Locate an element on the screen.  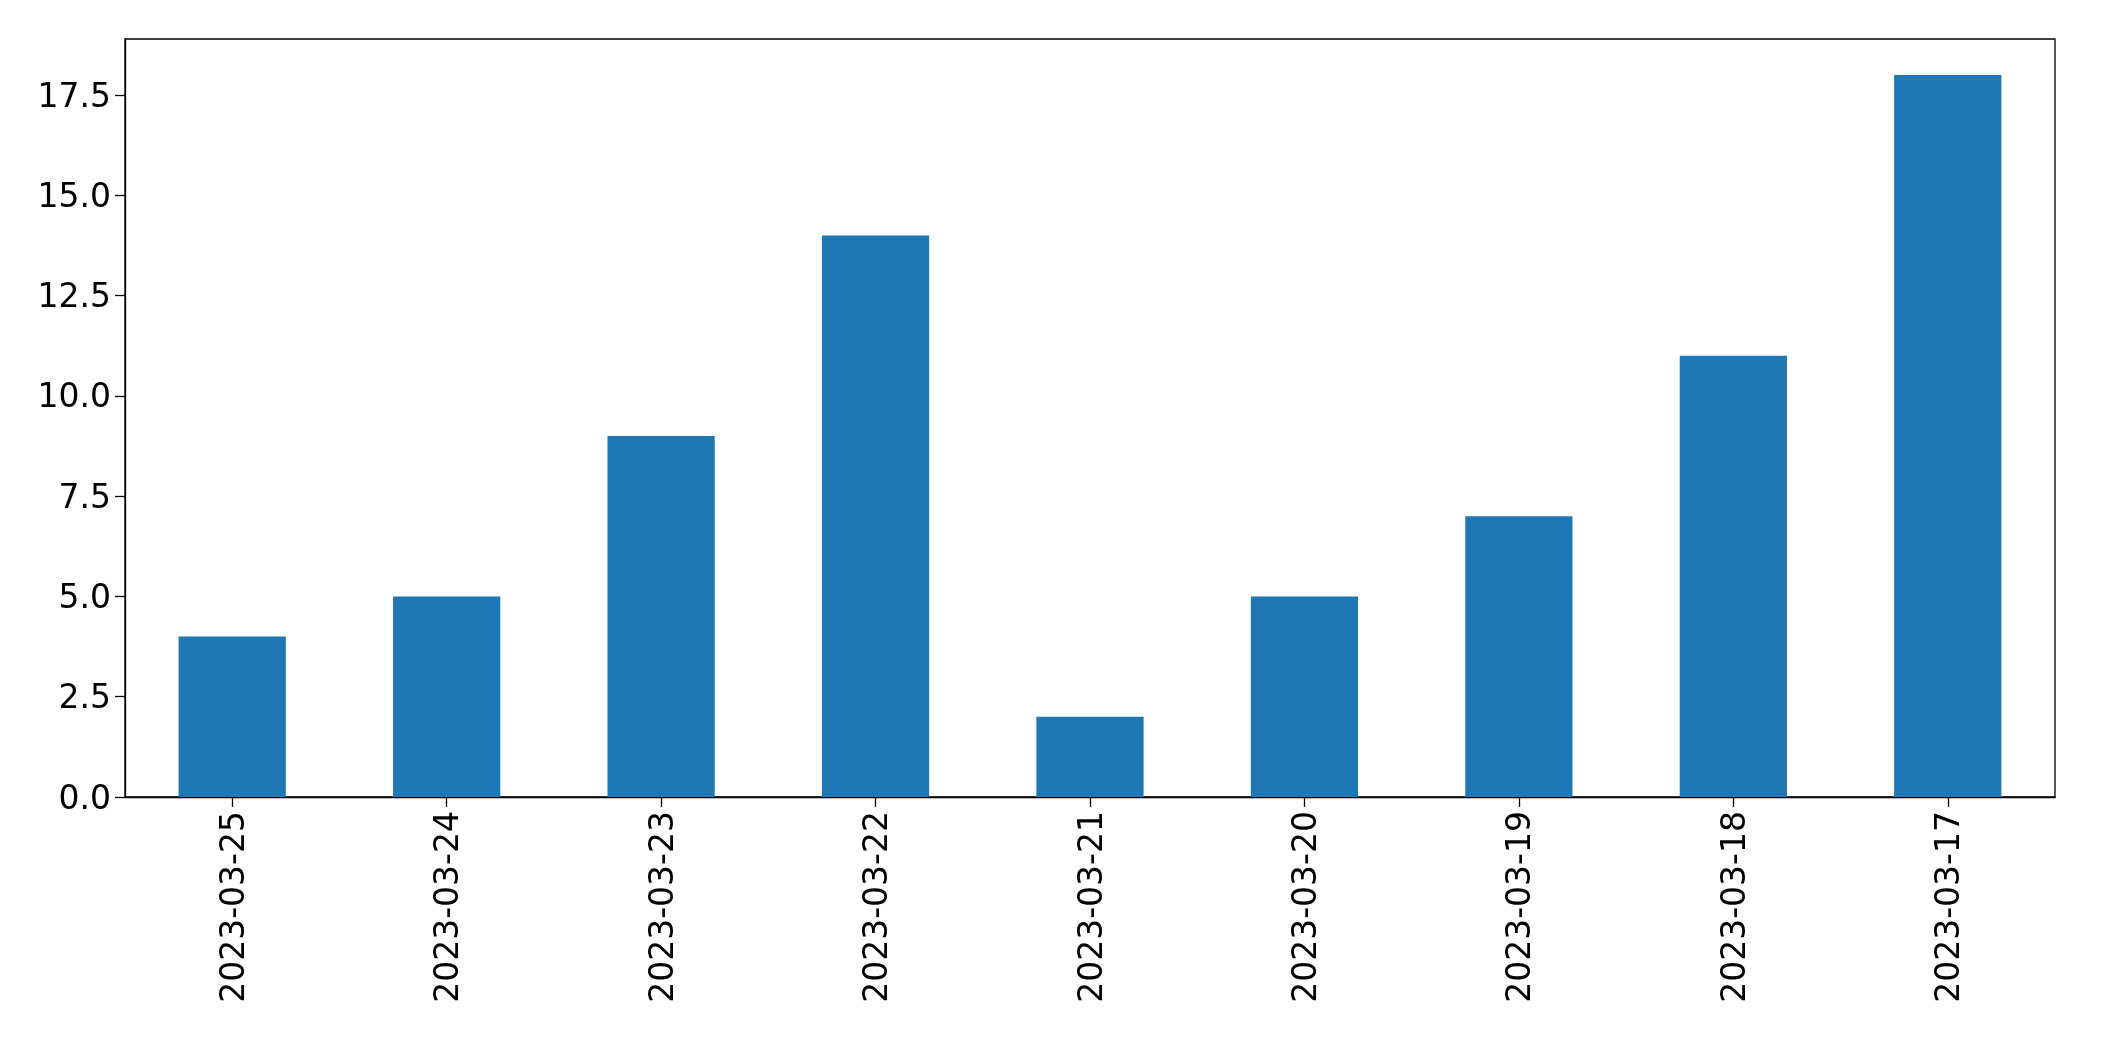
y-tick-label: 2.5 is located at coordinates (84, 697).